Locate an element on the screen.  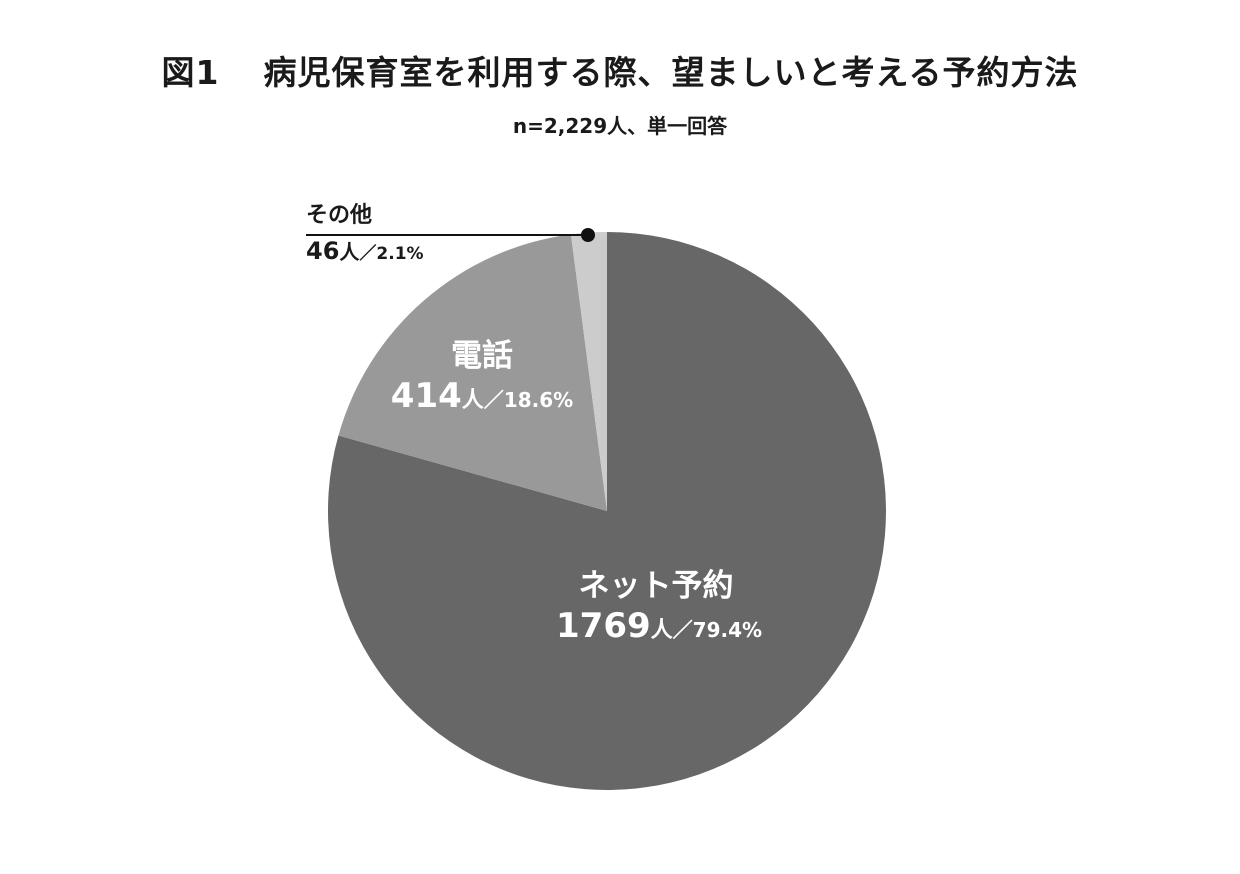
slice-name: ネット予約 is located at coordinates (656, 586).